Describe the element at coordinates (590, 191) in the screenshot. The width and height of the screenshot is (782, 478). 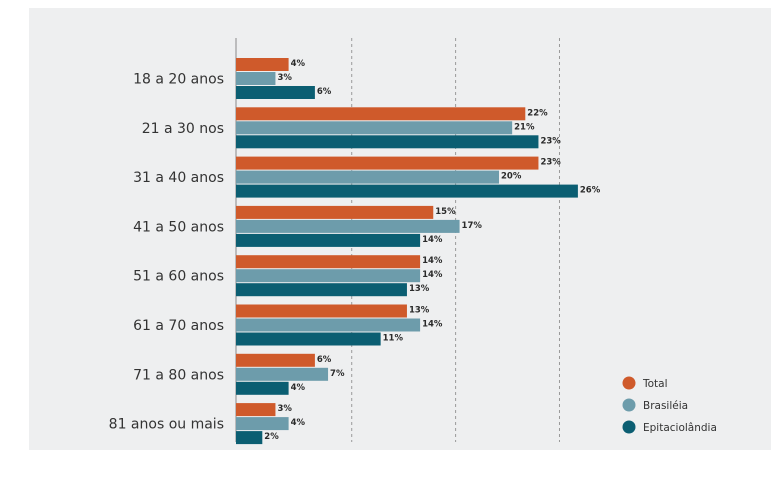
I see `data-label: 26%` at that location.